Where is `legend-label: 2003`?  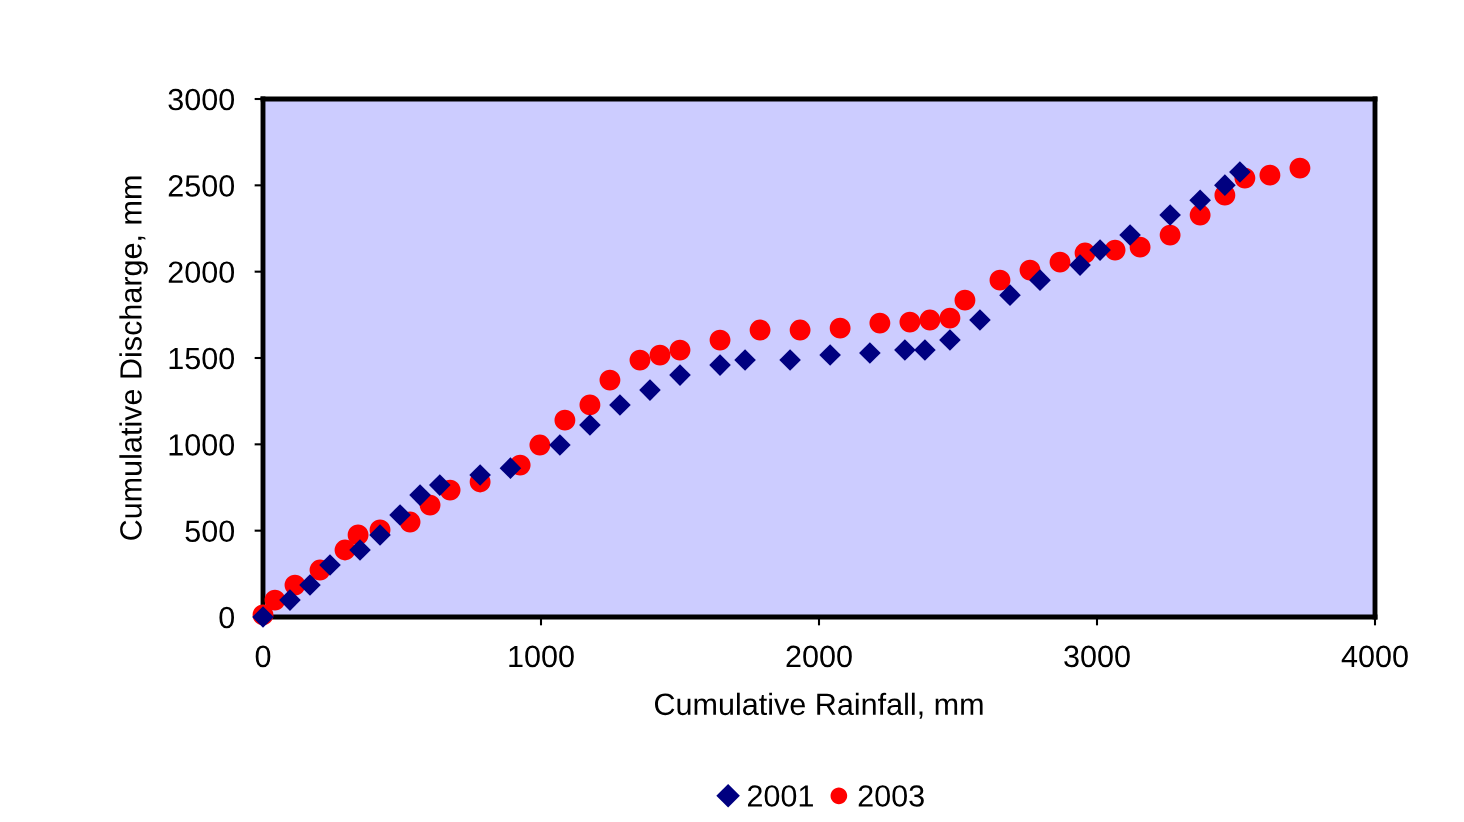 legend-label: 2003 is located at coordinates (891, 796).